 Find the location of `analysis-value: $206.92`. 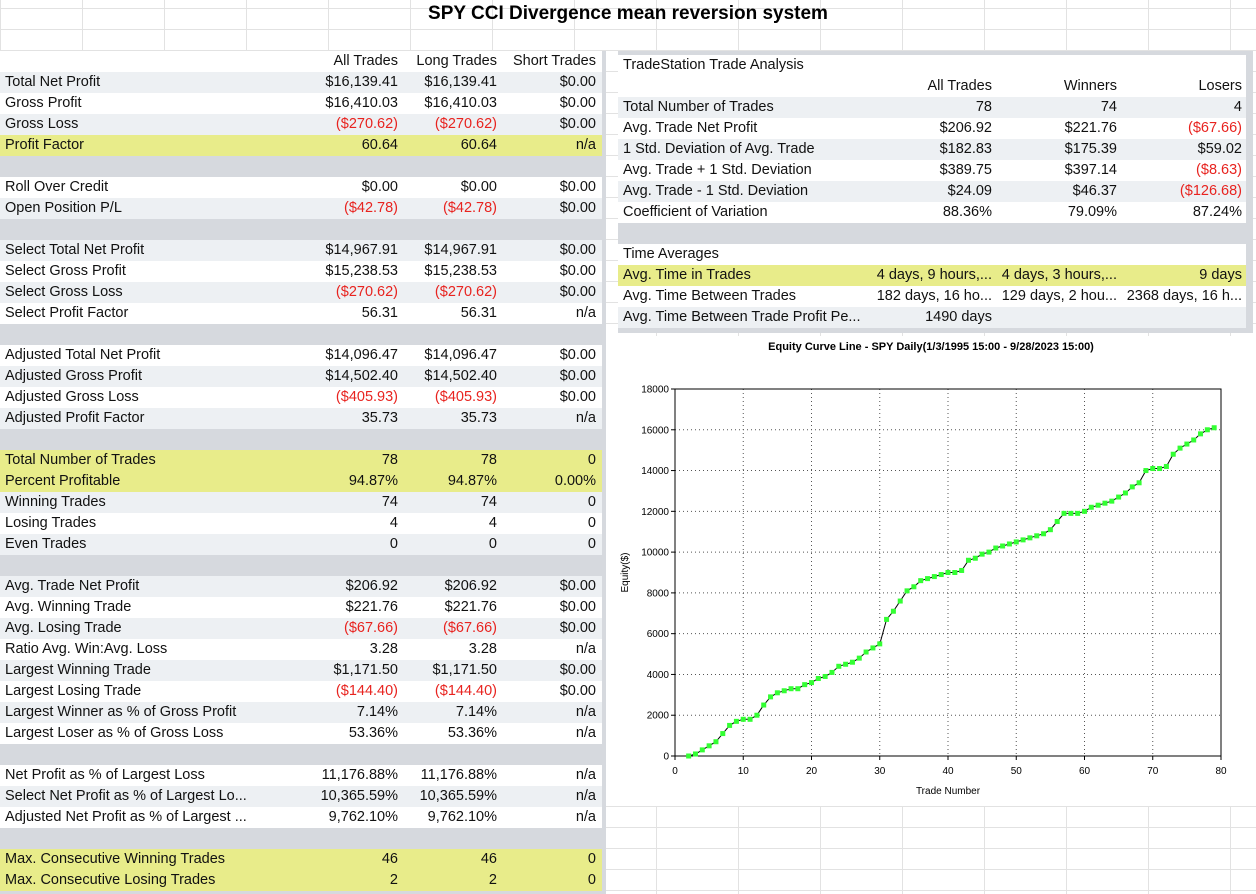

analysis-value: $206.92 is located at coordinates (965, 128).